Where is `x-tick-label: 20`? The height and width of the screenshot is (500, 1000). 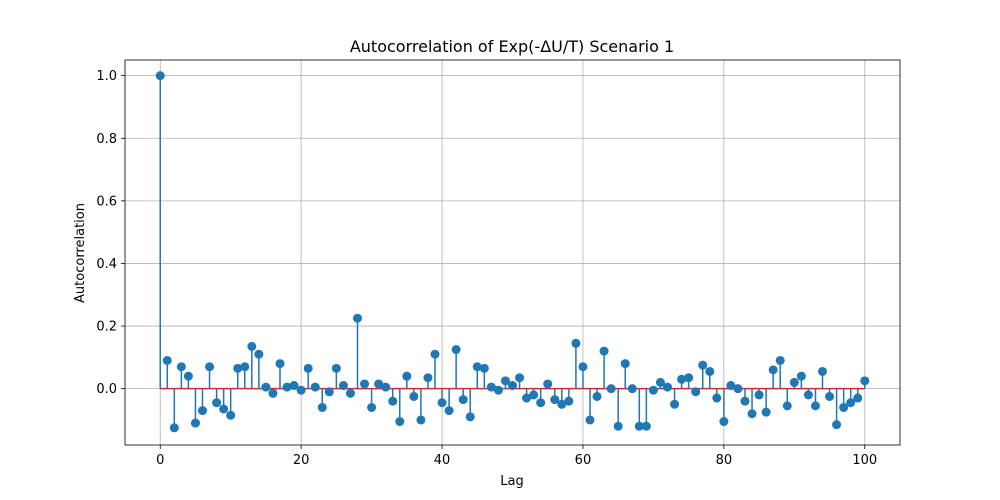
x-tick-label: 20 is located at coordinates (301, 460).